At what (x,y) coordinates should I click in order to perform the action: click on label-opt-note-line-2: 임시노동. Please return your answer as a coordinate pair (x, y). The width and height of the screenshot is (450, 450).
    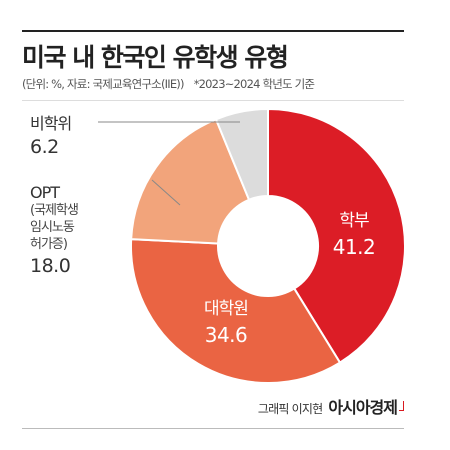
    Looking at the image, I should click on (52, 227).